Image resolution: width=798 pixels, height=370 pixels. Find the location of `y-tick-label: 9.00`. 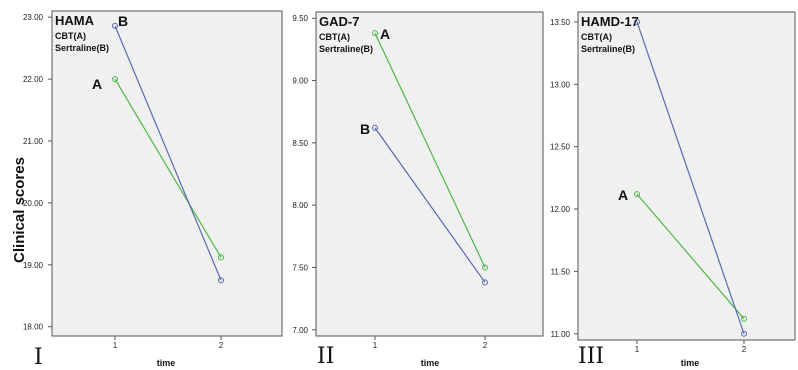

y-tick-label: 9.00 is located at coordinates (300, 81).